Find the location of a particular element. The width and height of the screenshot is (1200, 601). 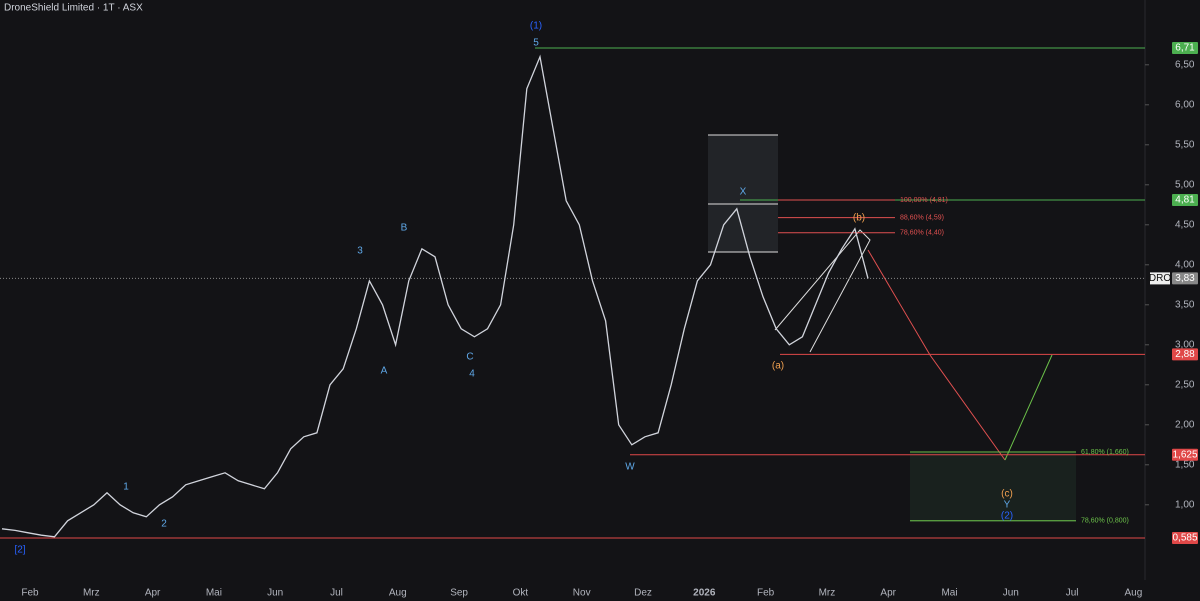

y-tick-label: 5,50 is located at coordinates (1185, 144).